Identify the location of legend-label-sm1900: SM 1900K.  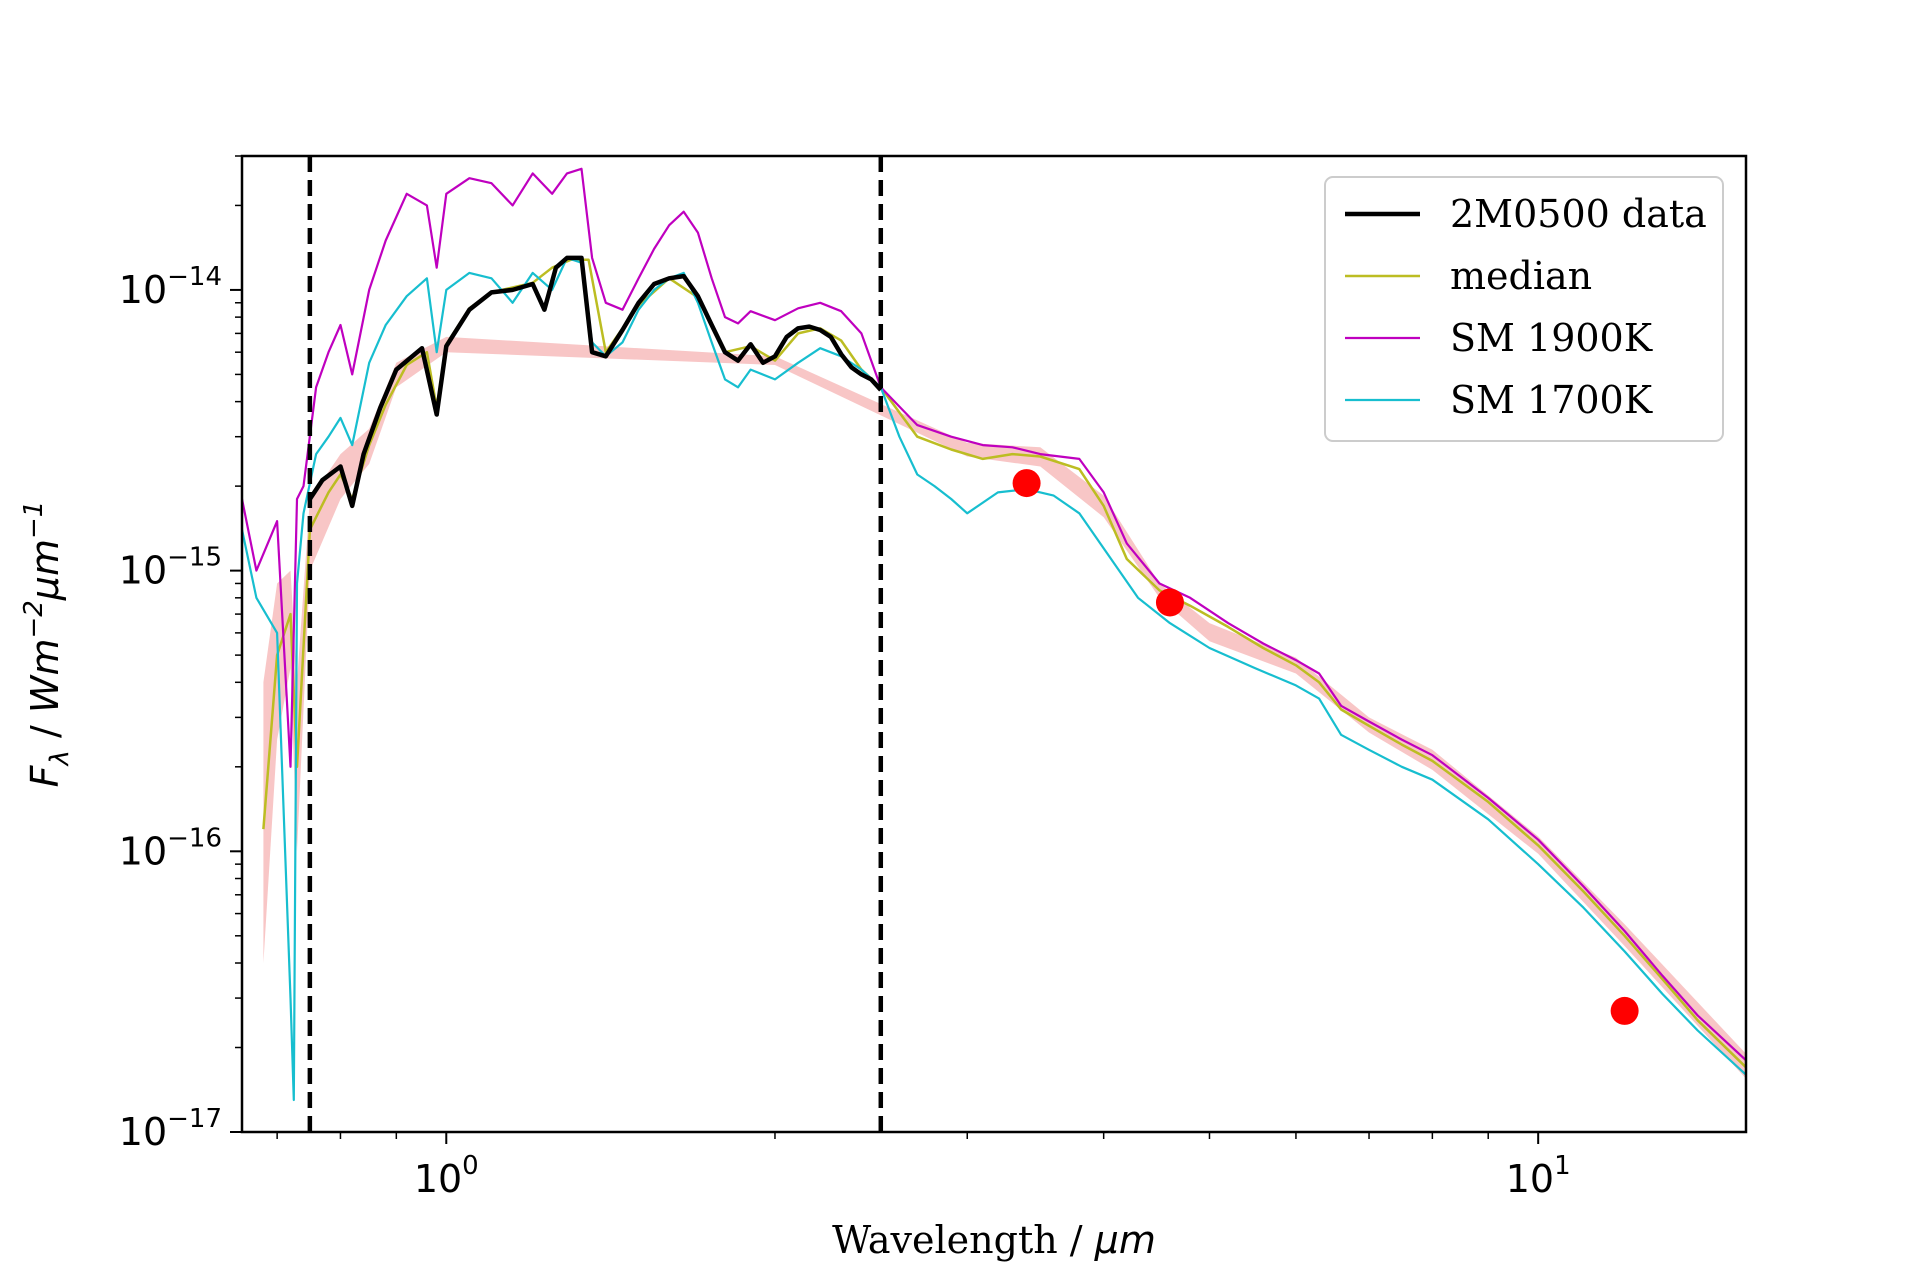
(1551, 338).